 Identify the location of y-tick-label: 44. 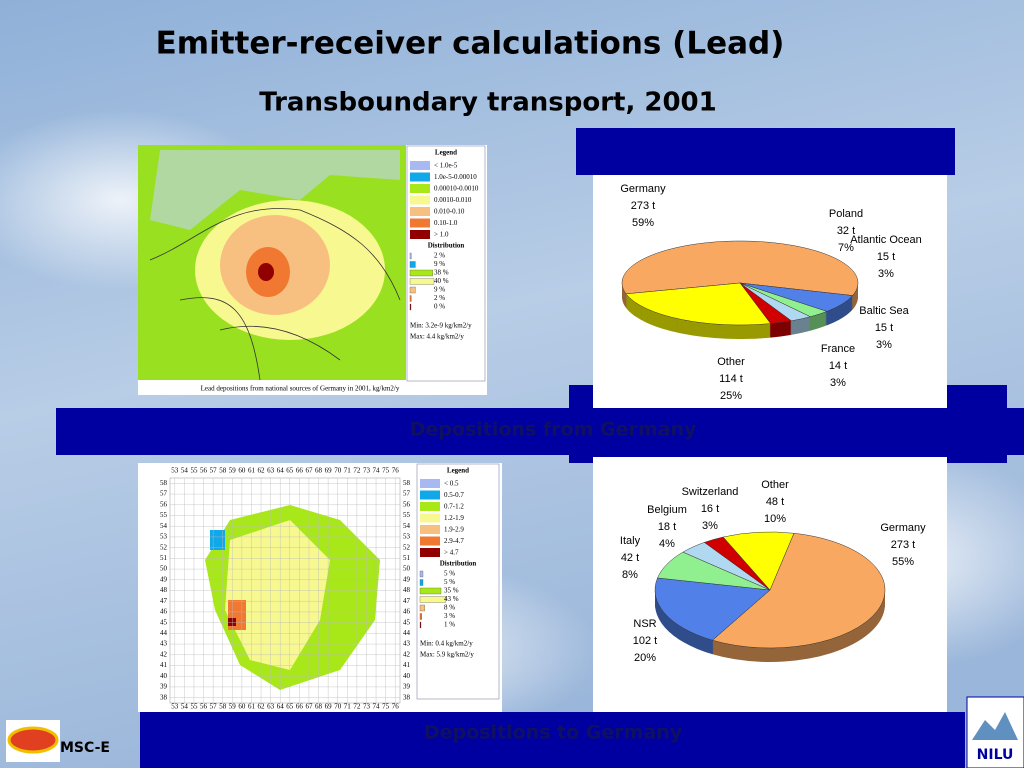
(164, 633).